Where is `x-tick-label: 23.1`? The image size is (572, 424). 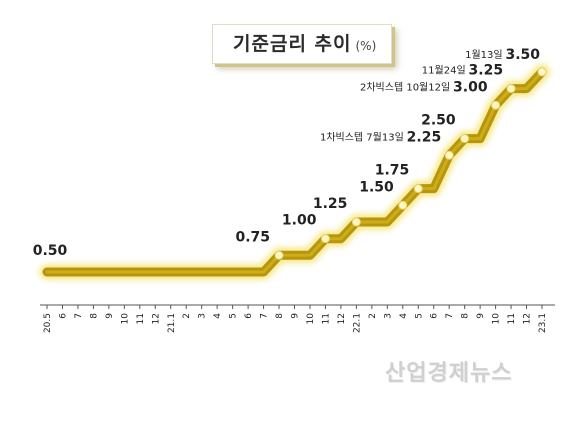
x-tick-label: 23.1 is located at coordinates (543, 323).